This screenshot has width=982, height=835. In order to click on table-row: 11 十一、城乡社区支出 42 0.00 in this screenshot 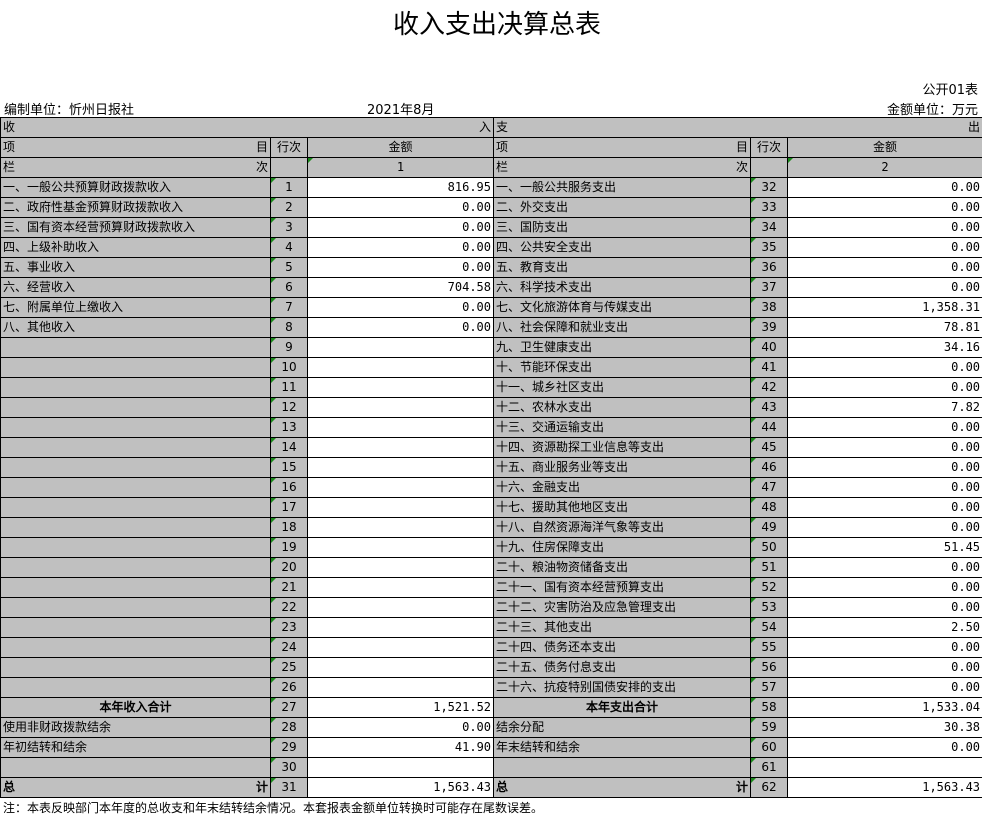, I will do `click(491, 387)`.